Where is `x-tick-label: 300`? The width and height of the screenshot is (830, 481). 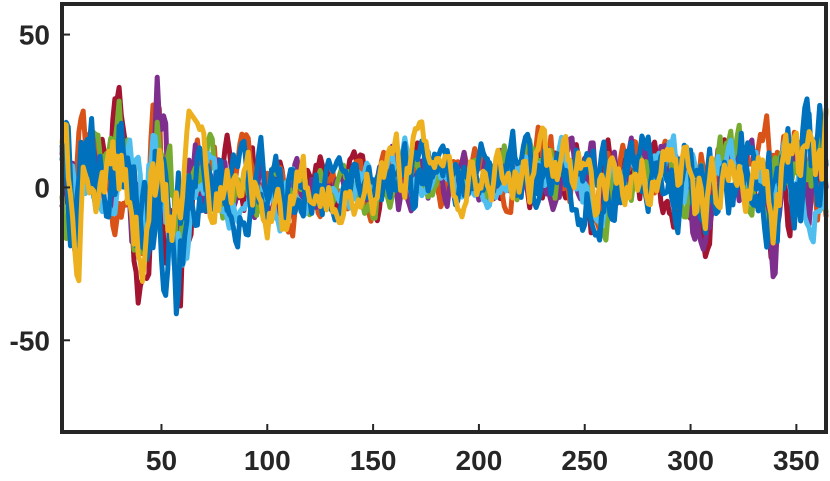 x-tick-label: 300 is located at coordinates (690, 460).